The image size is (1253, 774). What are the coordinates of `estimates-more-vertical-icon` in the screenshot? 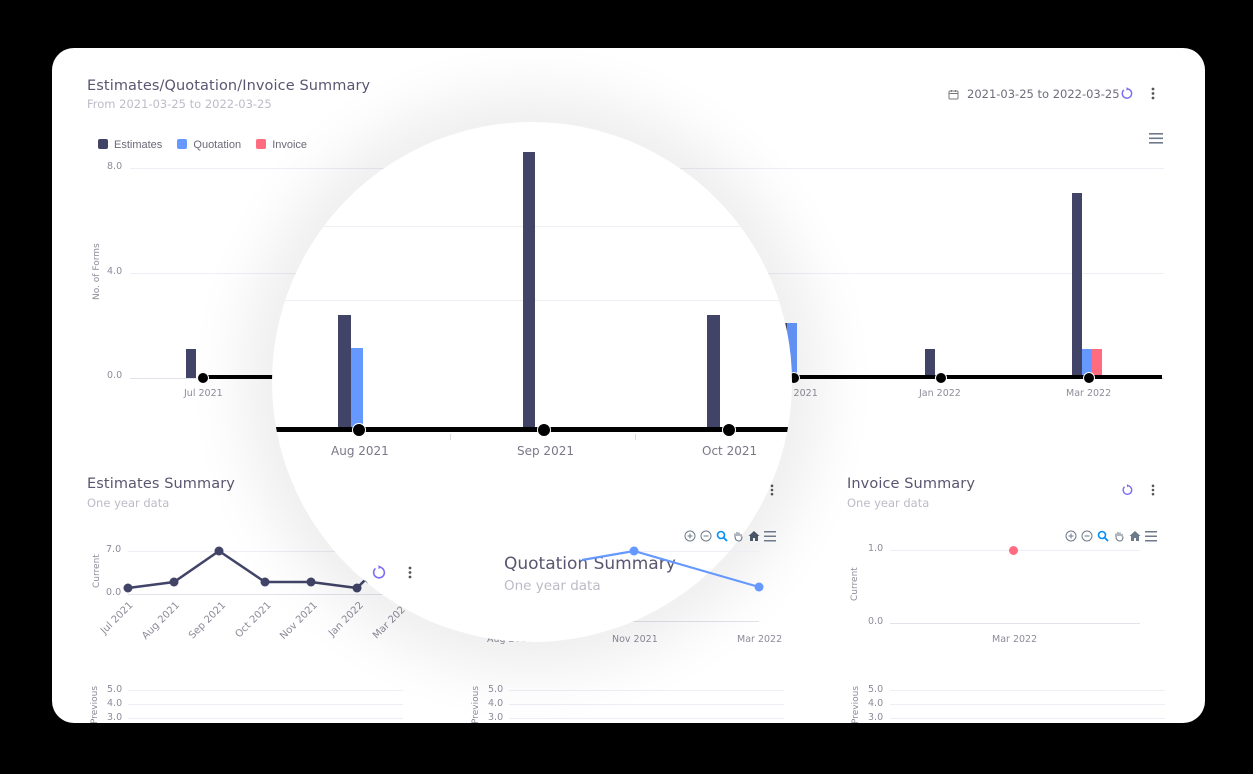 It's located at (410, 572).